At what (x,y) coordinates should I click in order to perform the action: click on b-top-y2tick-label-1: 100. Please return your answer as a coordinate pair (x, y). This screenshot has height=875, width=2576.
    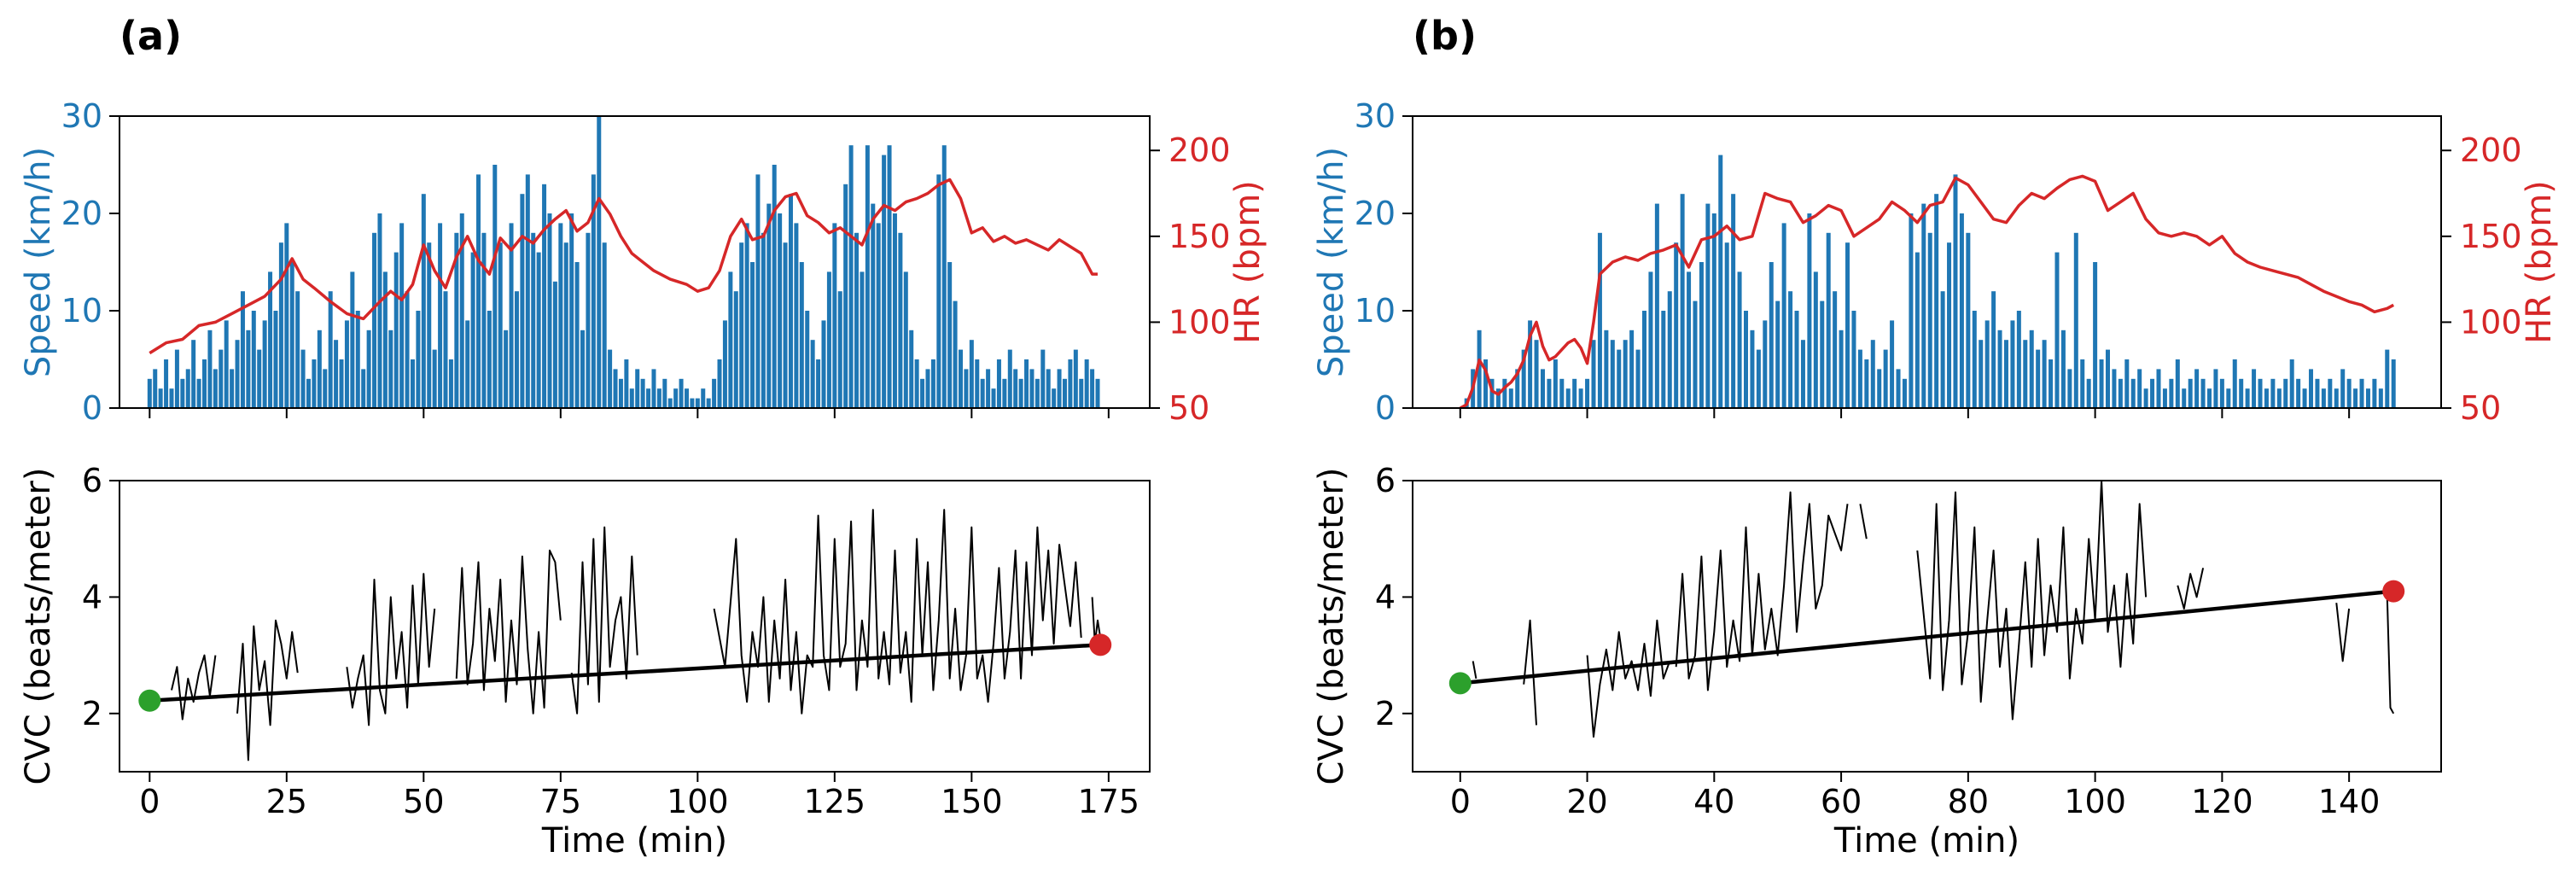
    Looking at the image, I should click on (2491, 322).